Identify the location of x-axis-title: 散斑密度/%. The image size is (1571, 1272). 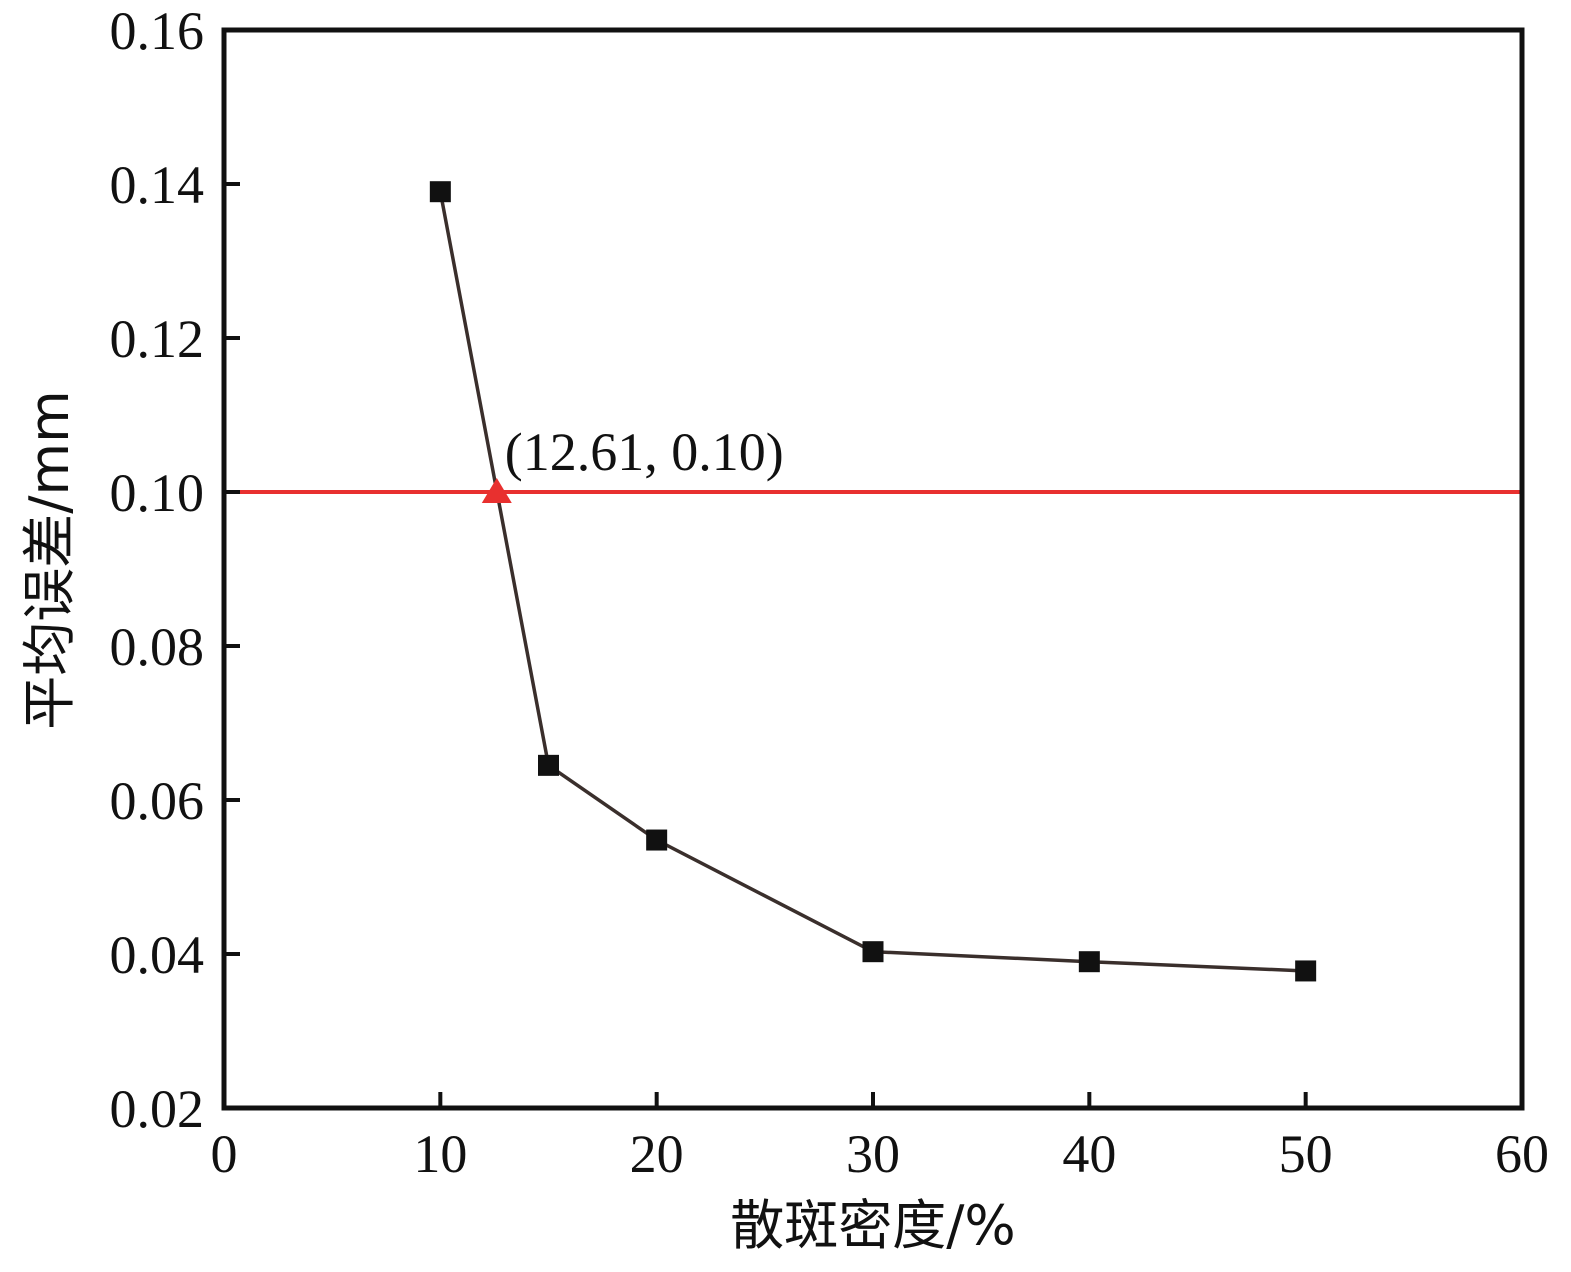
(873, 1225).